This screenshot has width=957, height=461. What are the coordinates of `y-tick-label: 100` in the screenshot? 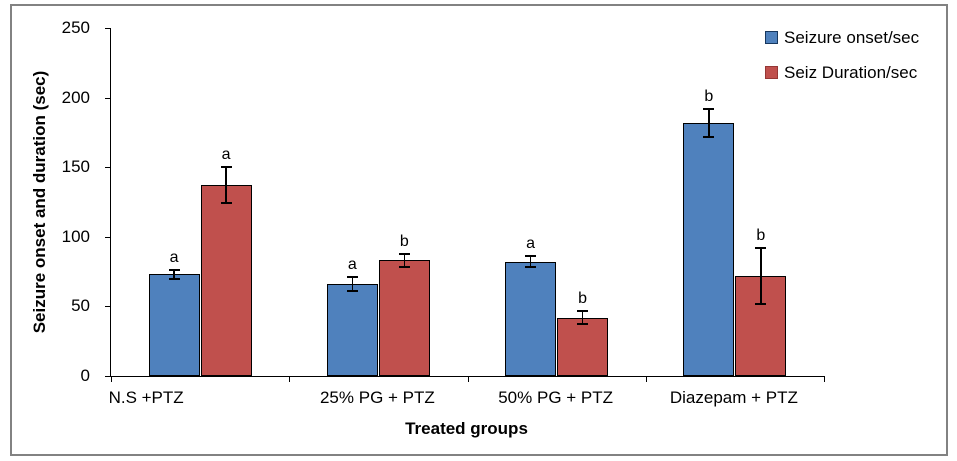 It's located at (75, 236).